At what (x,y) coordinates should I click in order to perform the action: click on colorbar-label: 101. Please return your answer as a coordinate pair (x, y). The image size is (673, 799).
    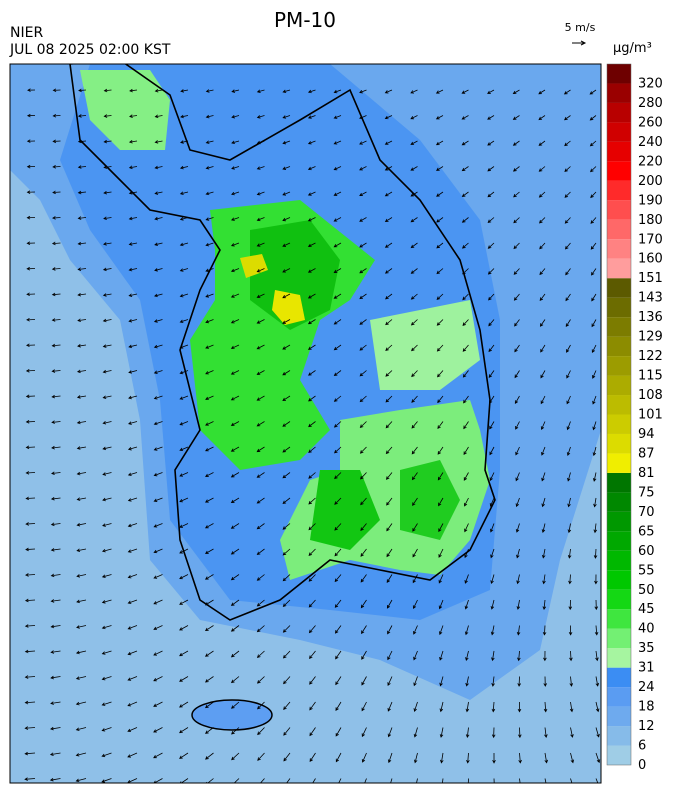
    Looking at the image, I should click on (650, 415).